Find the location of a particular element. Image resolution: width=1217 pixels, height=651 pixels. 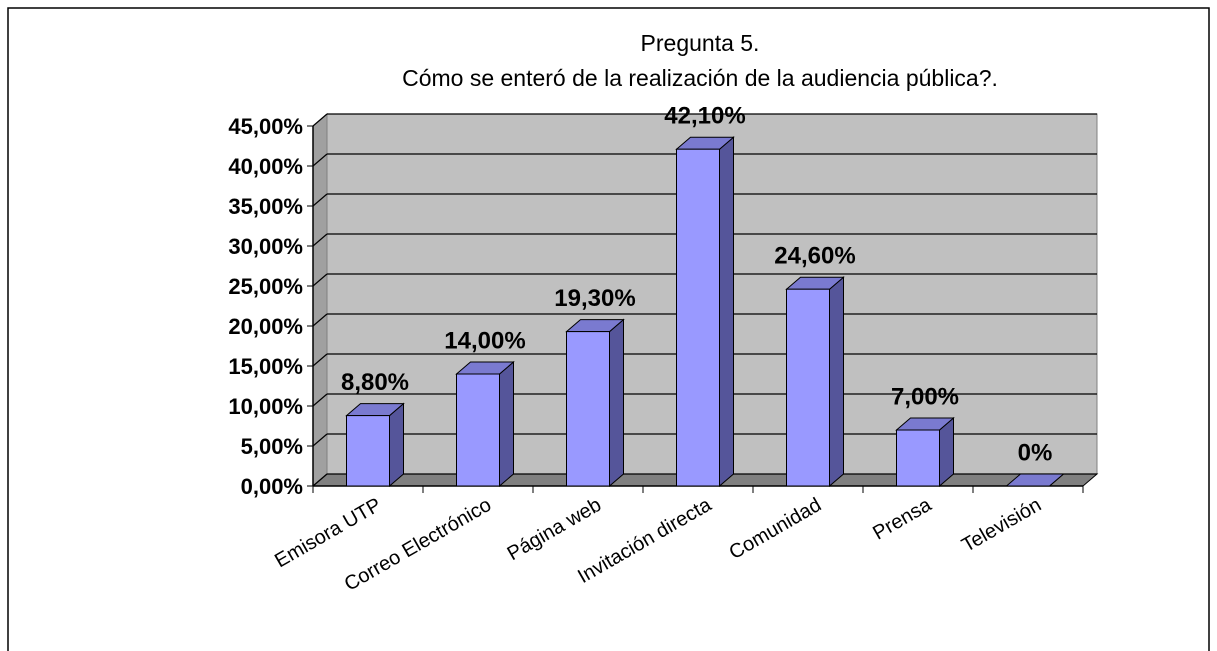

y-tick-label: 35,00% is located at coordinates (265, 206).